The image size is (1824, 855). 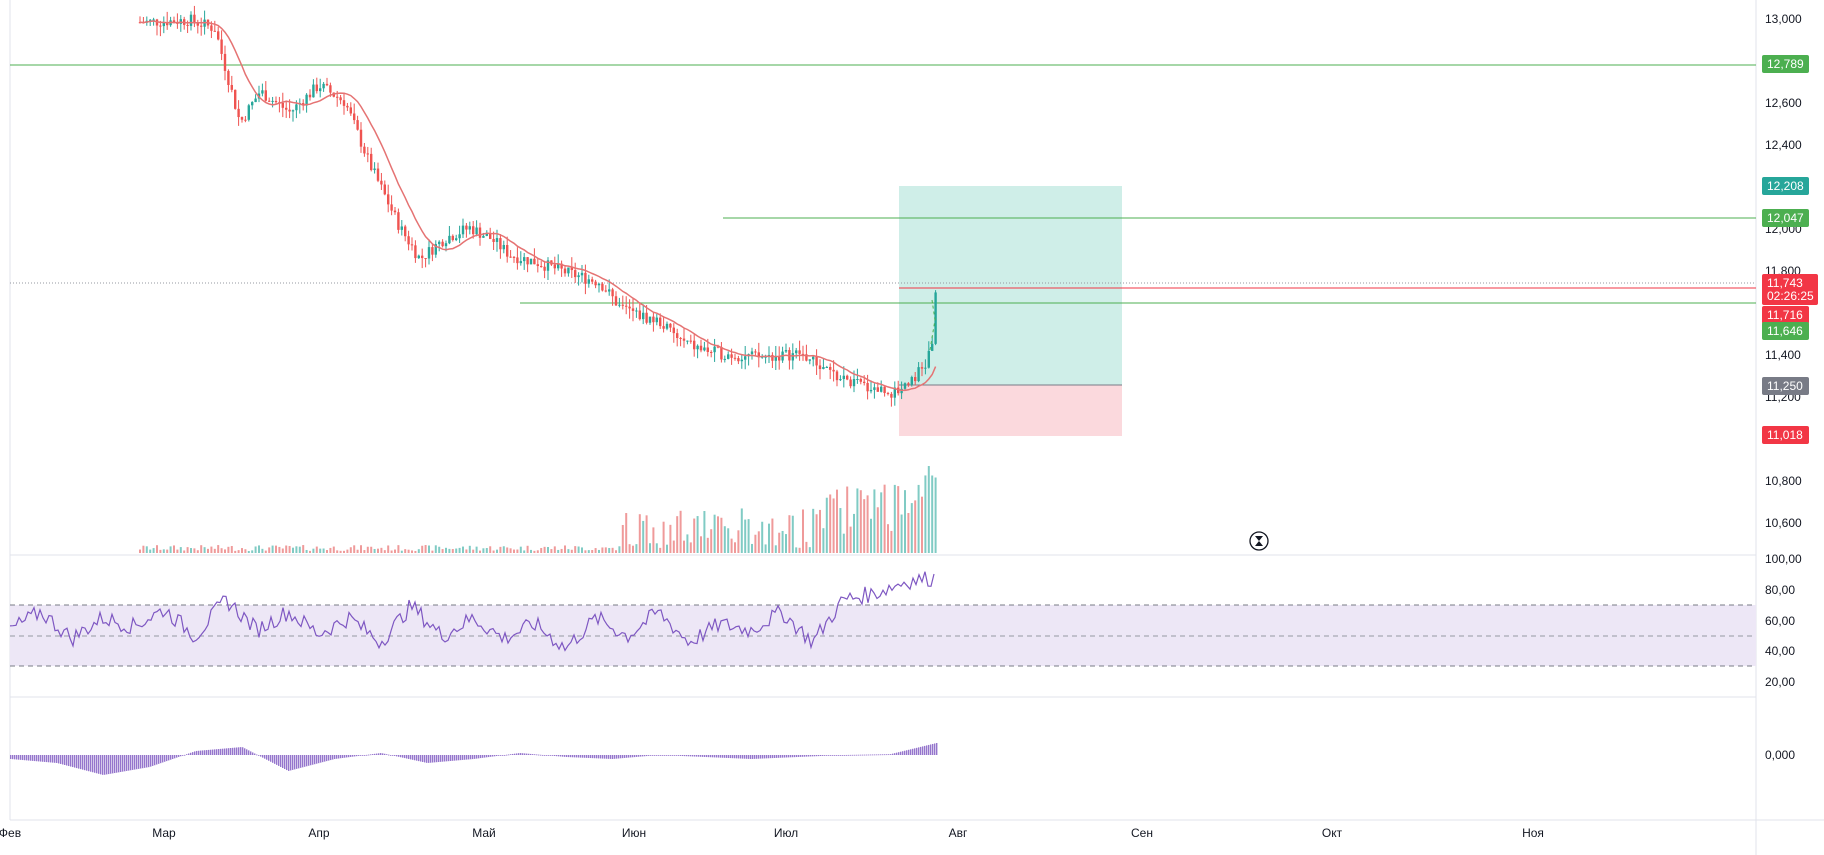 What do you see at coordinates (1010, 410) in the screenshot?
I see `stop-loss-zone` at bounding box center [1010, 410].